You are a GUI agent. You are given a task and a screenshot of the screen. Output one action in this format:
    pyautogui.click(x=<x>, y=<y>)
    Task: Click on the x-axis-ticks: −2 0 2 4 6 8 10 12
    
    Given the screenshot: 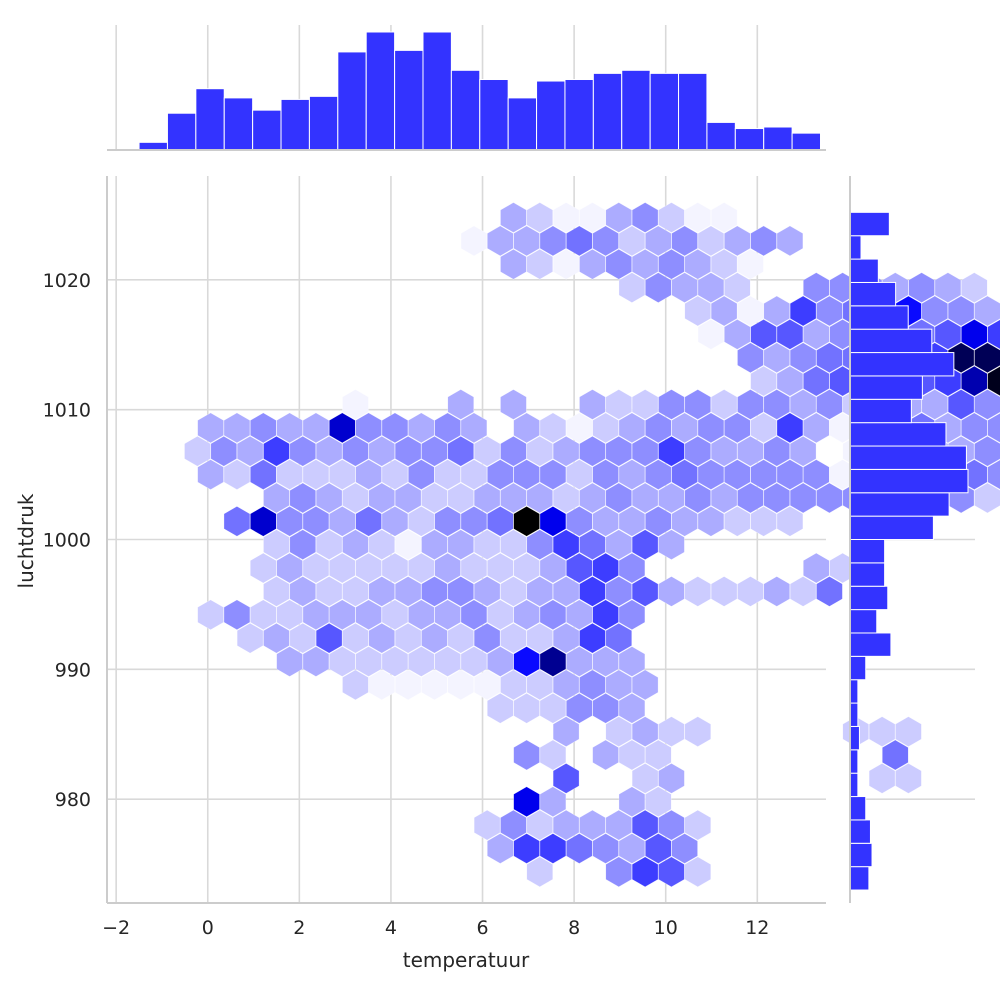 What is the action you would take?
    pyautogui.click(x=435, y=928)
    